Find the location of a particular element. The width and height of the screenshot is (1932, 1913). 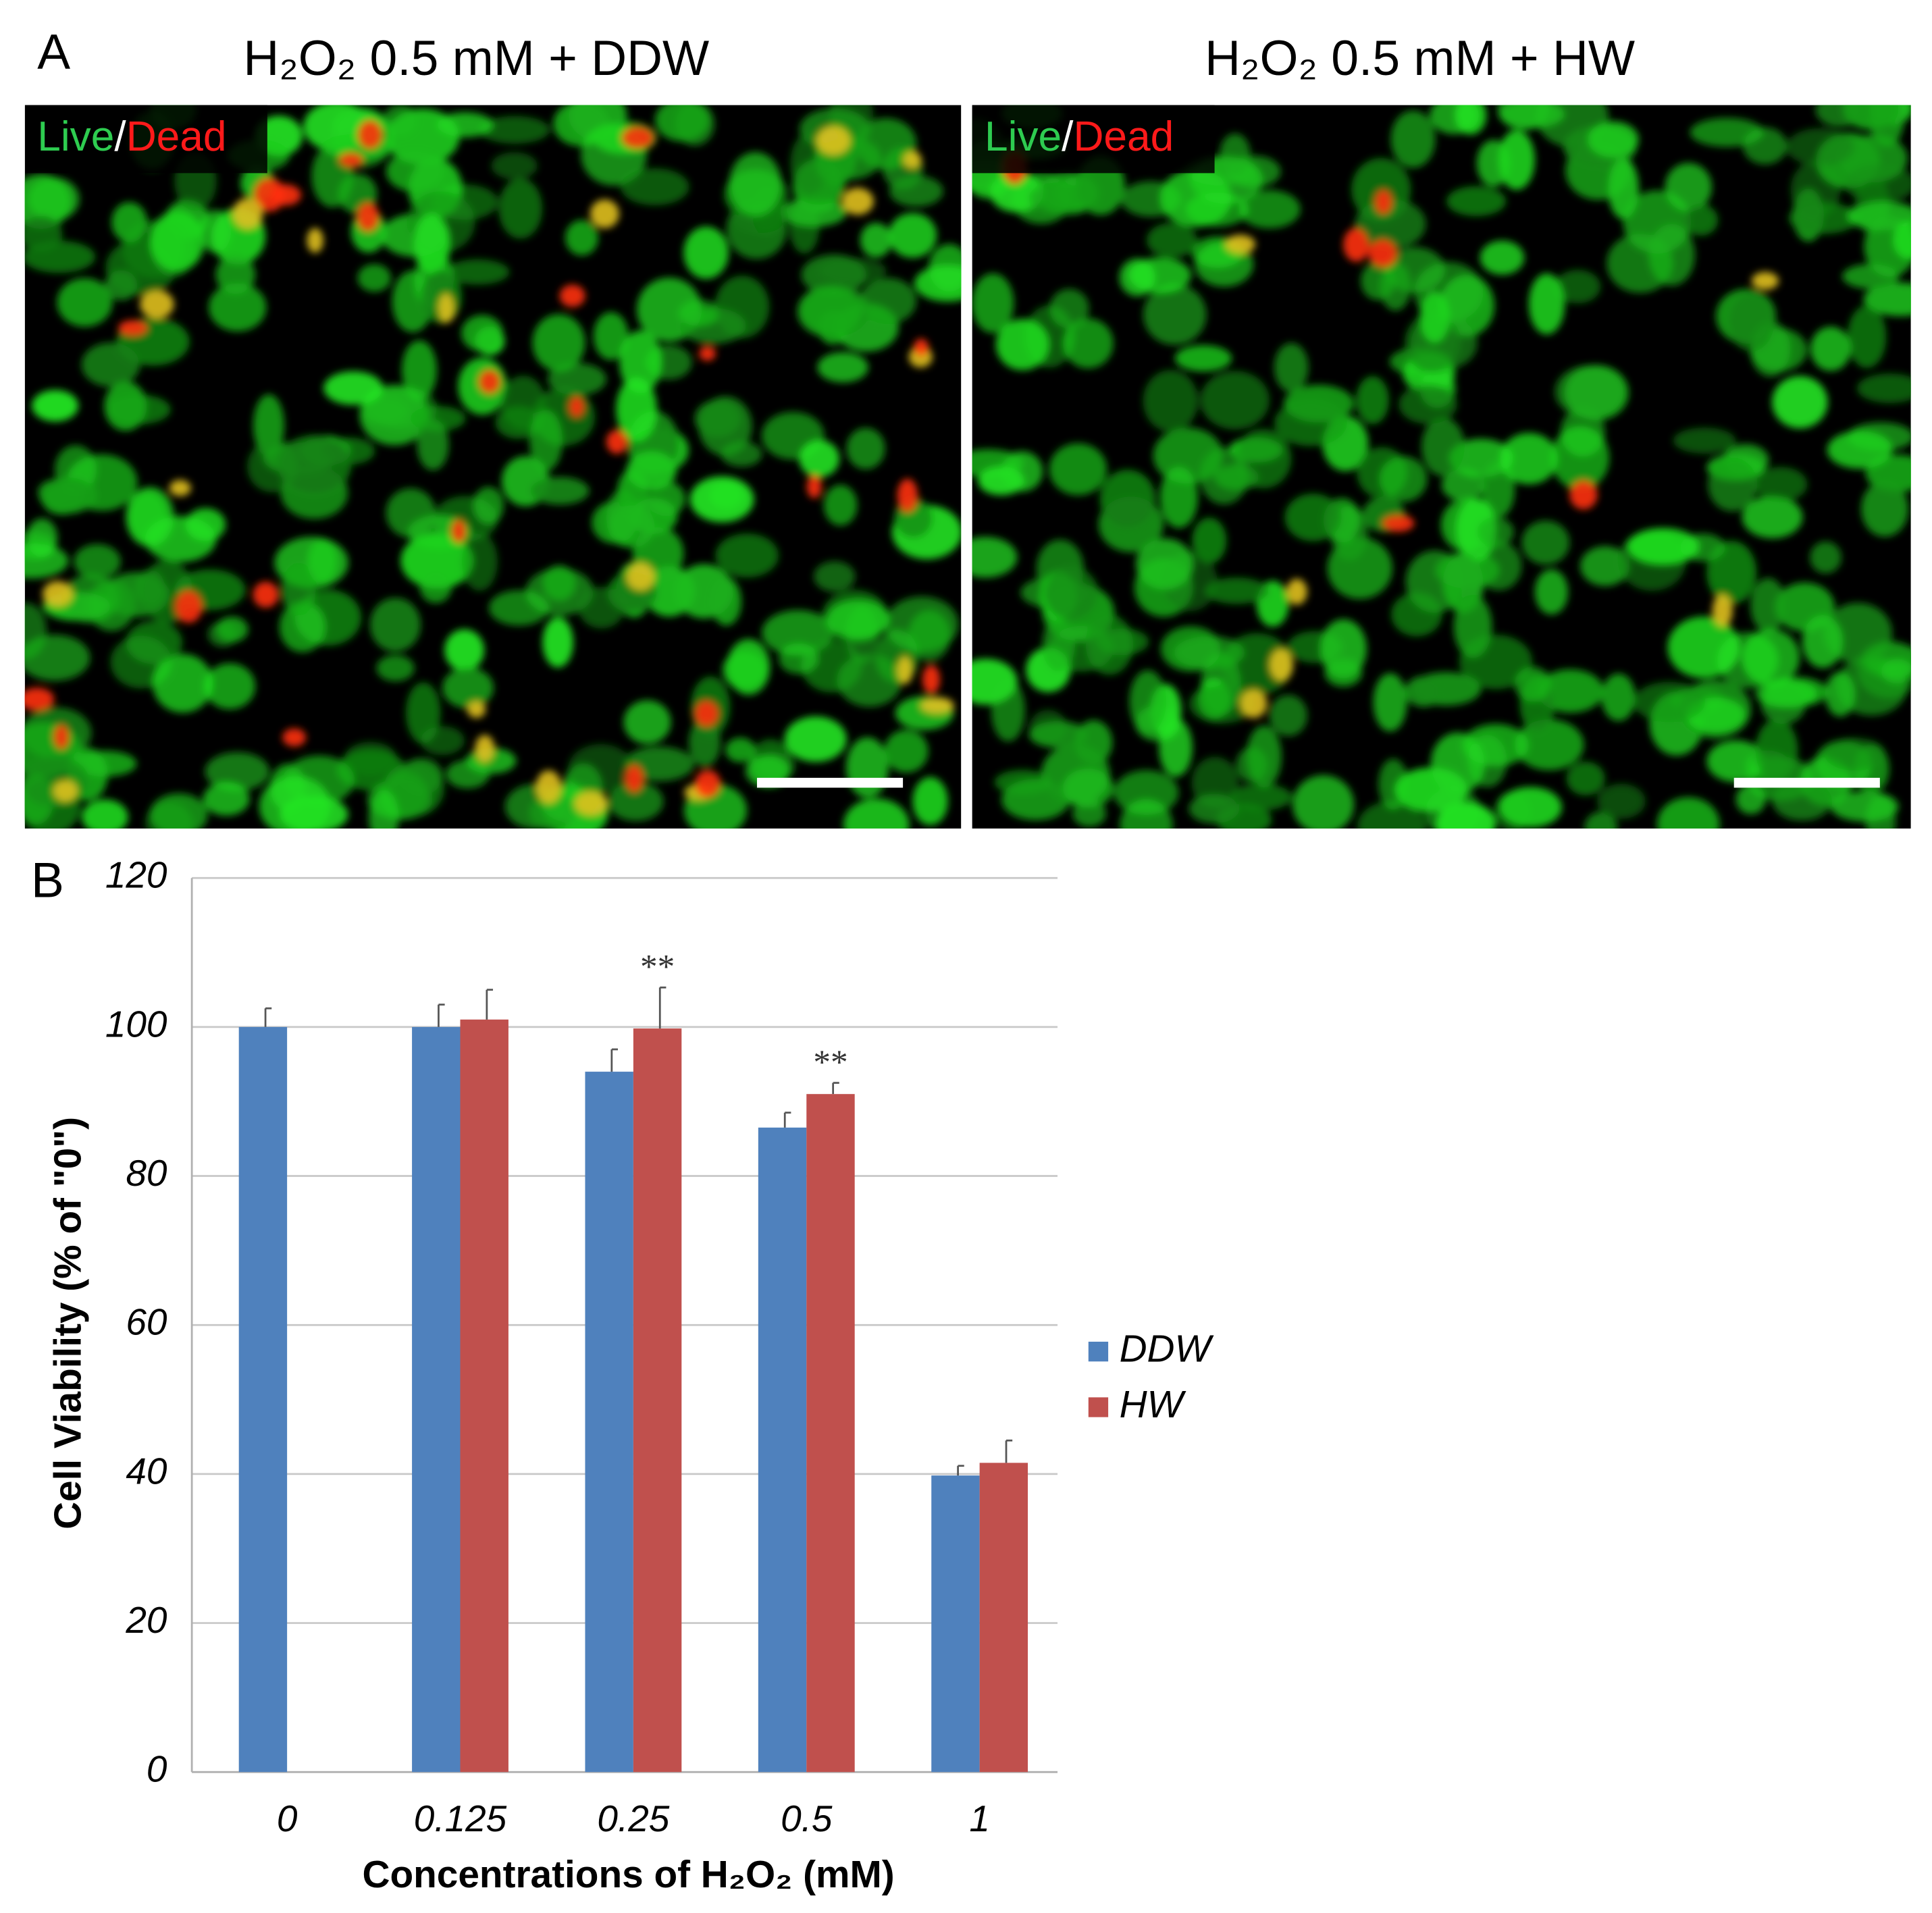

legend-swatch is located at coordinates (1098, 1407).